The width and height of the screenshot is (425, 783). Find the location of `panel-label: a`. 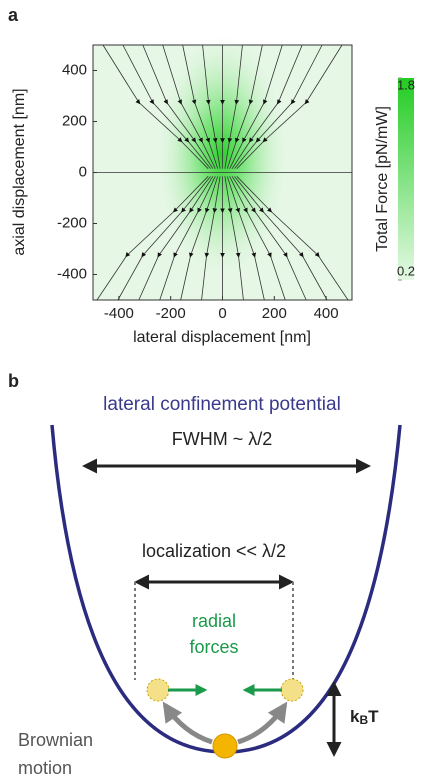

panel-label: a is located at coordinates (13, 15).